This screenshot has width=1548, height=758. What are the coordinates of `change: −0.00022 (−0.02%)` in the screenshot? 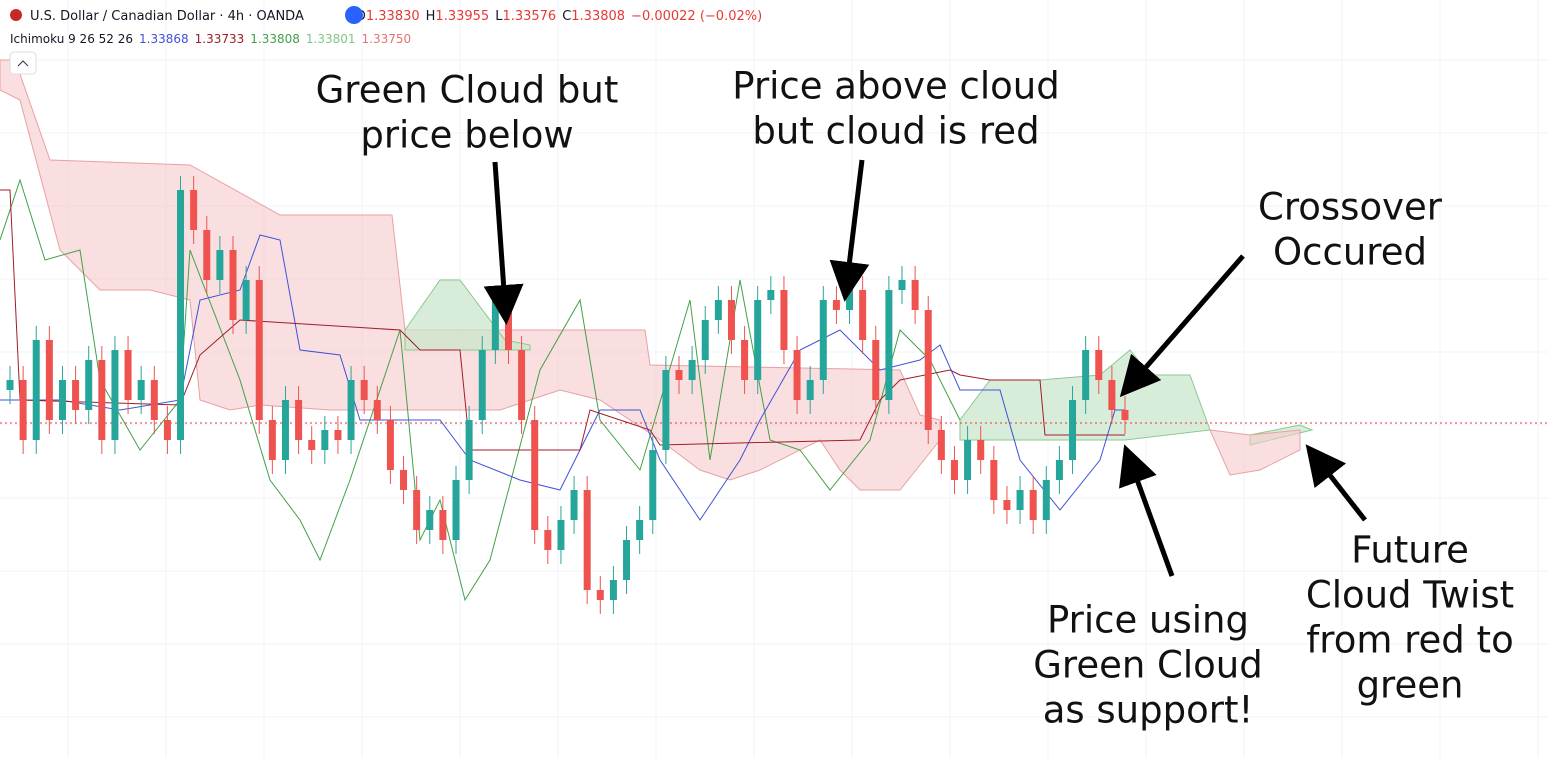 It's located at (696, 16).